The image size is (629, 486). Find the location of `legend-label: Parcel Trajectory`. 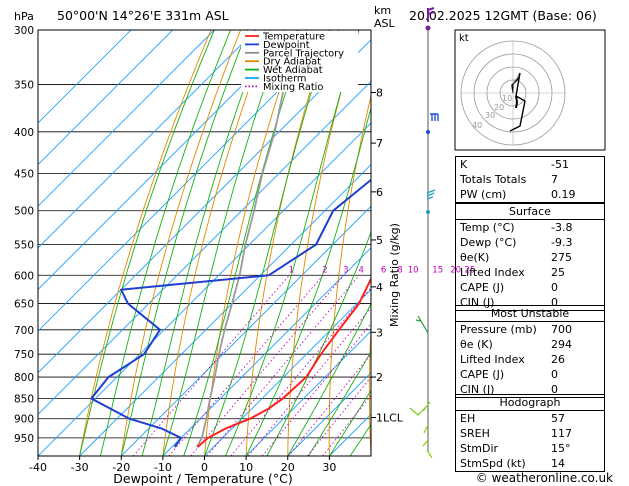

legend-label: Parcel Trajectory is located at coordinates (303, 53).